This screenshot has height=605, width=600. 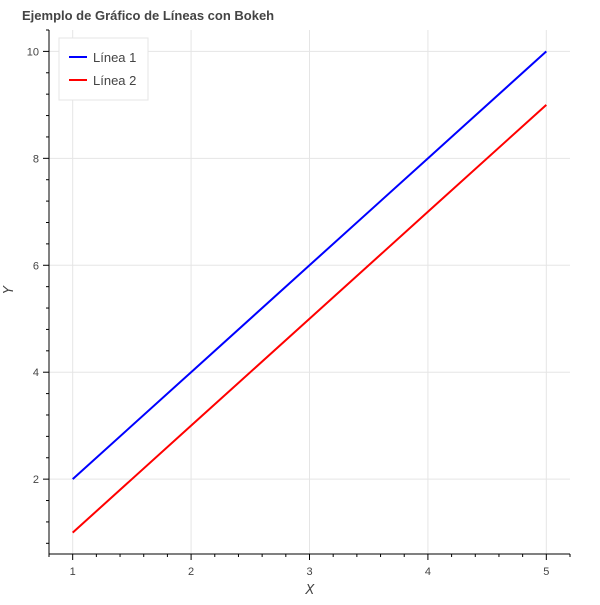 I want to click on x-tick-label: 2, so click(x=191, y=572).